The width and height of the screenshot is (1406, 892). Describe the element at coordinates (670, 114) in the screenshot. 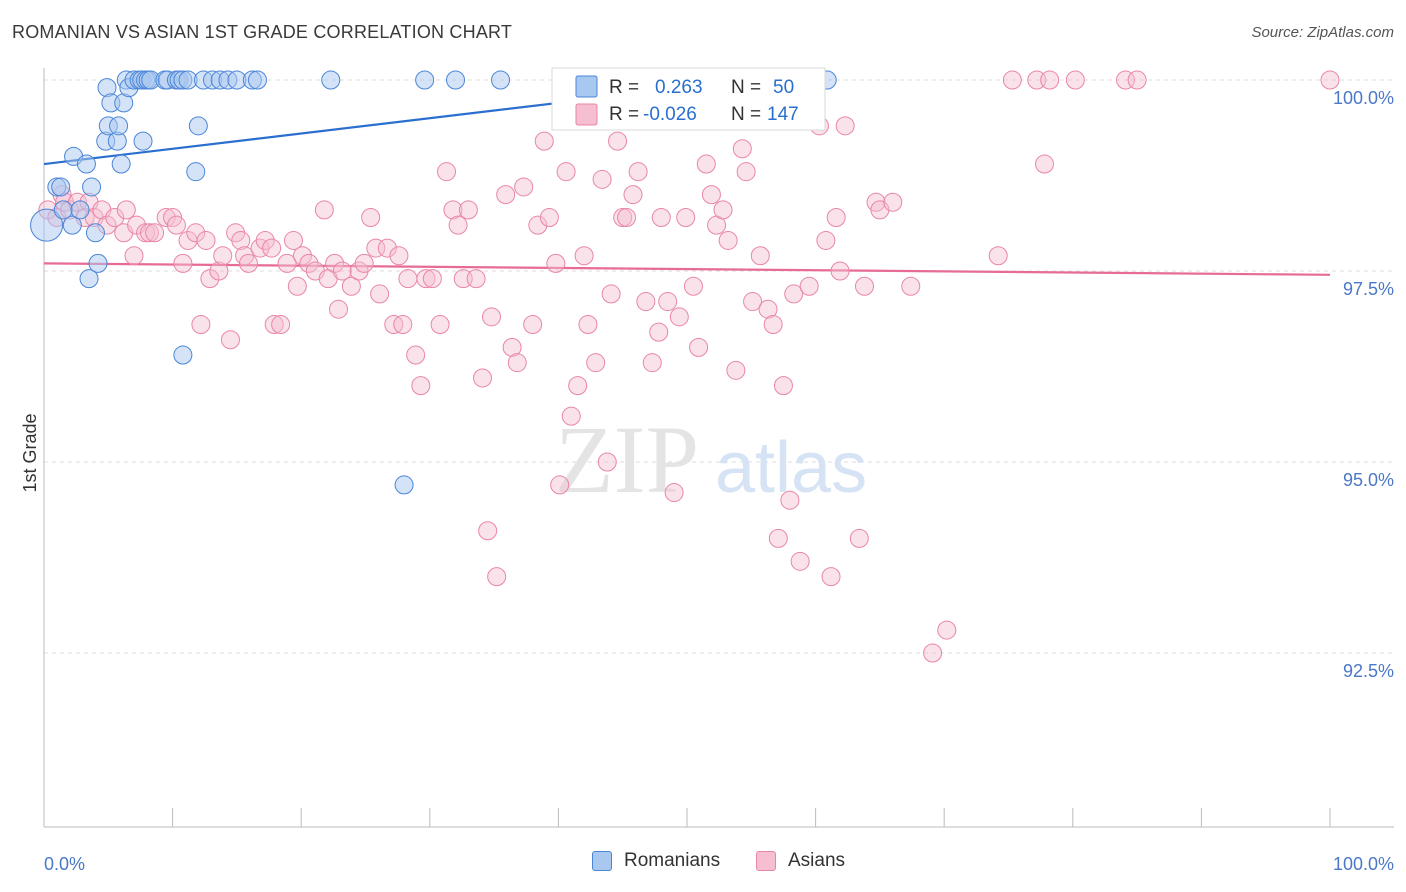

I see `legend-pink-r-value: -0.026` at that location.